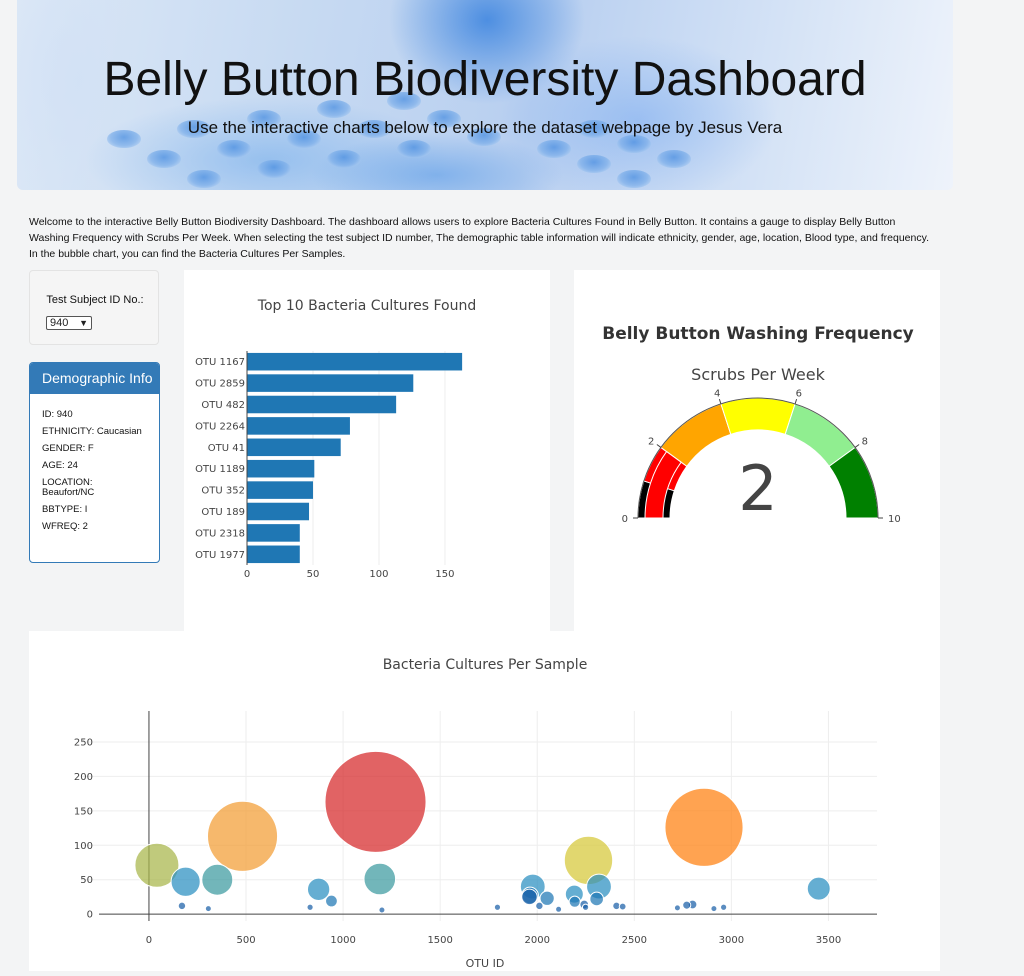  Describe the element at coordinates (94, 378) in the screenshot. I see `demographic-title: Demographic Info` at that location.